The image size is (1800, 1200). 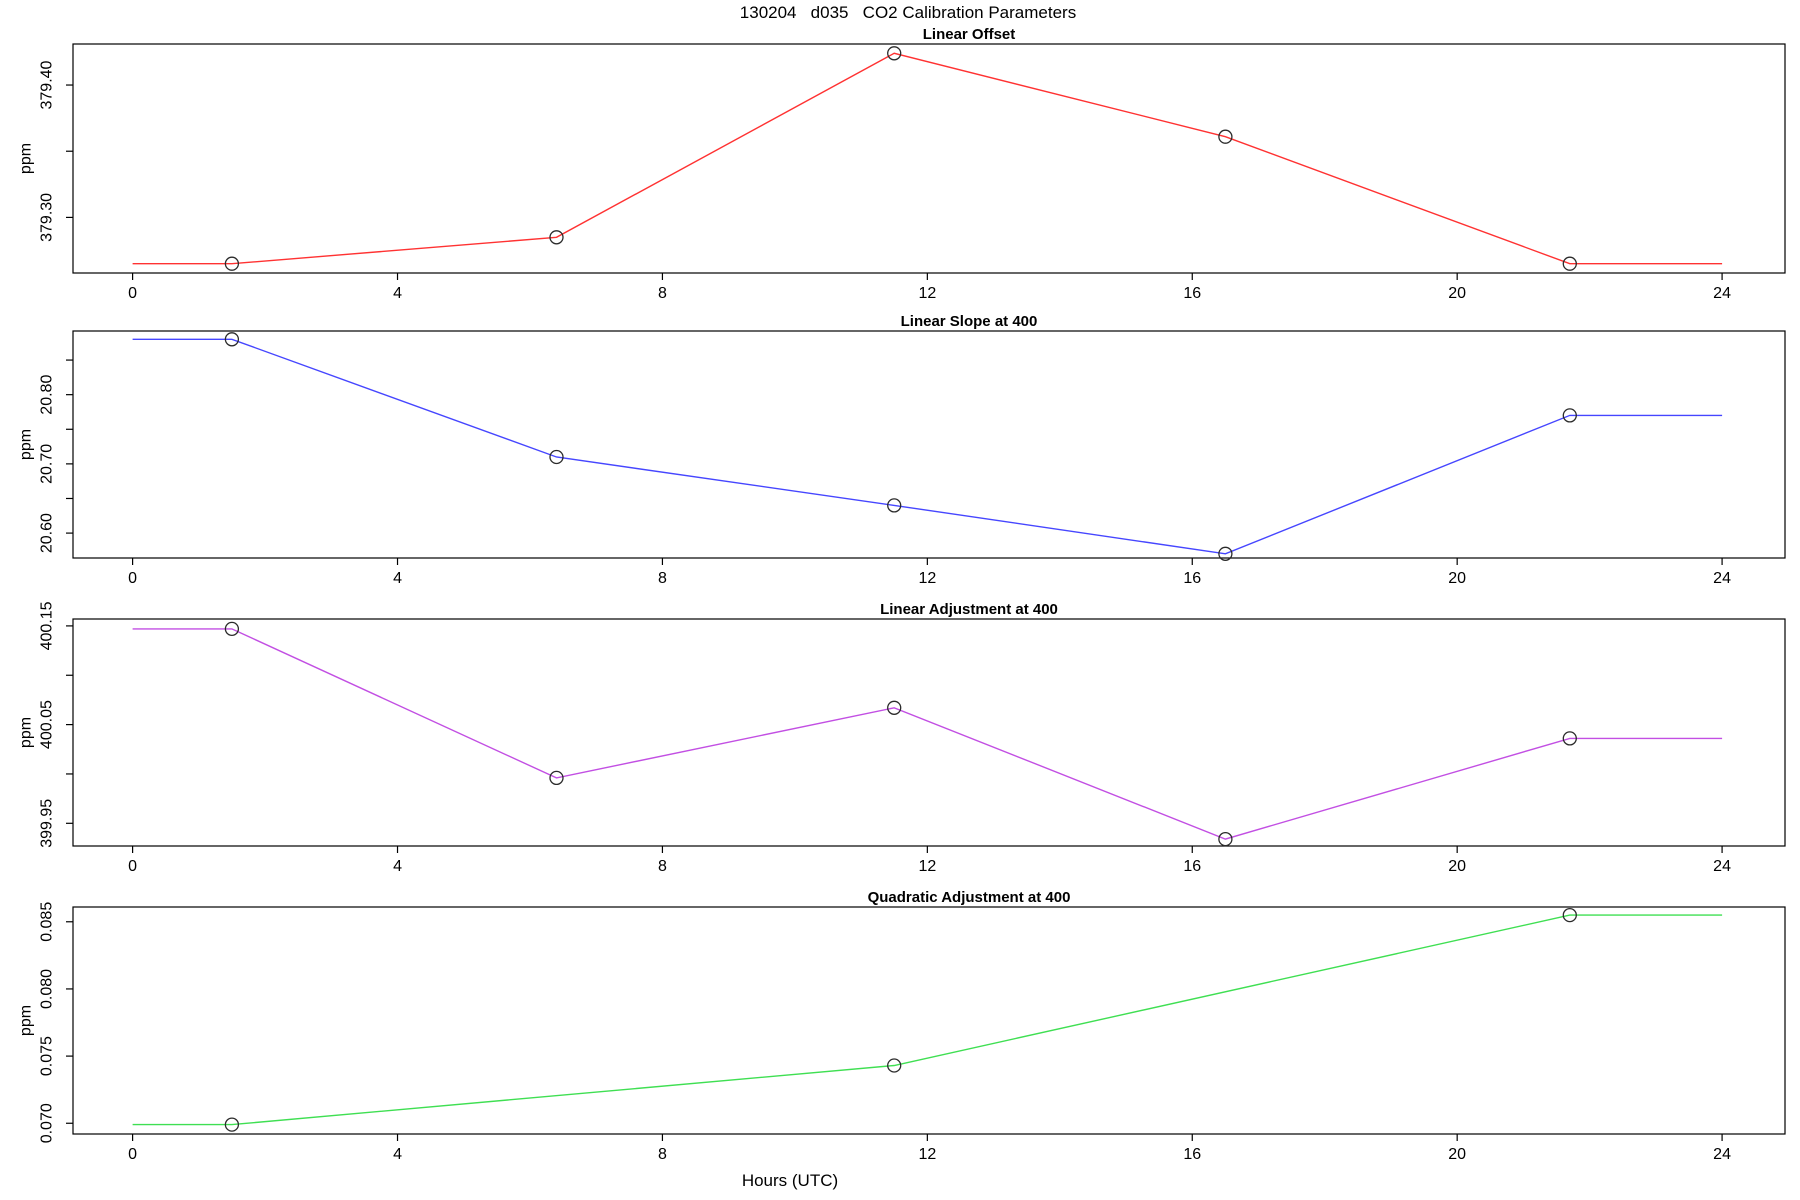 I want to click on y-tick-label: 0.085, so click(x=47, y=922).